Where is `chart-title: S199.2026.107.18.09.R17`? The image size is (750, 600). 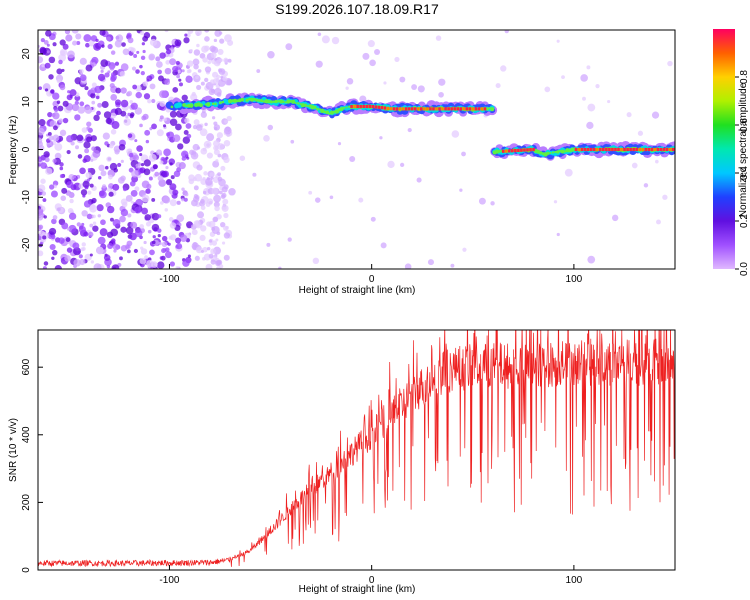 chart-title: S199.2026.107.18.09.R17 is located at coordinates (357, 9).